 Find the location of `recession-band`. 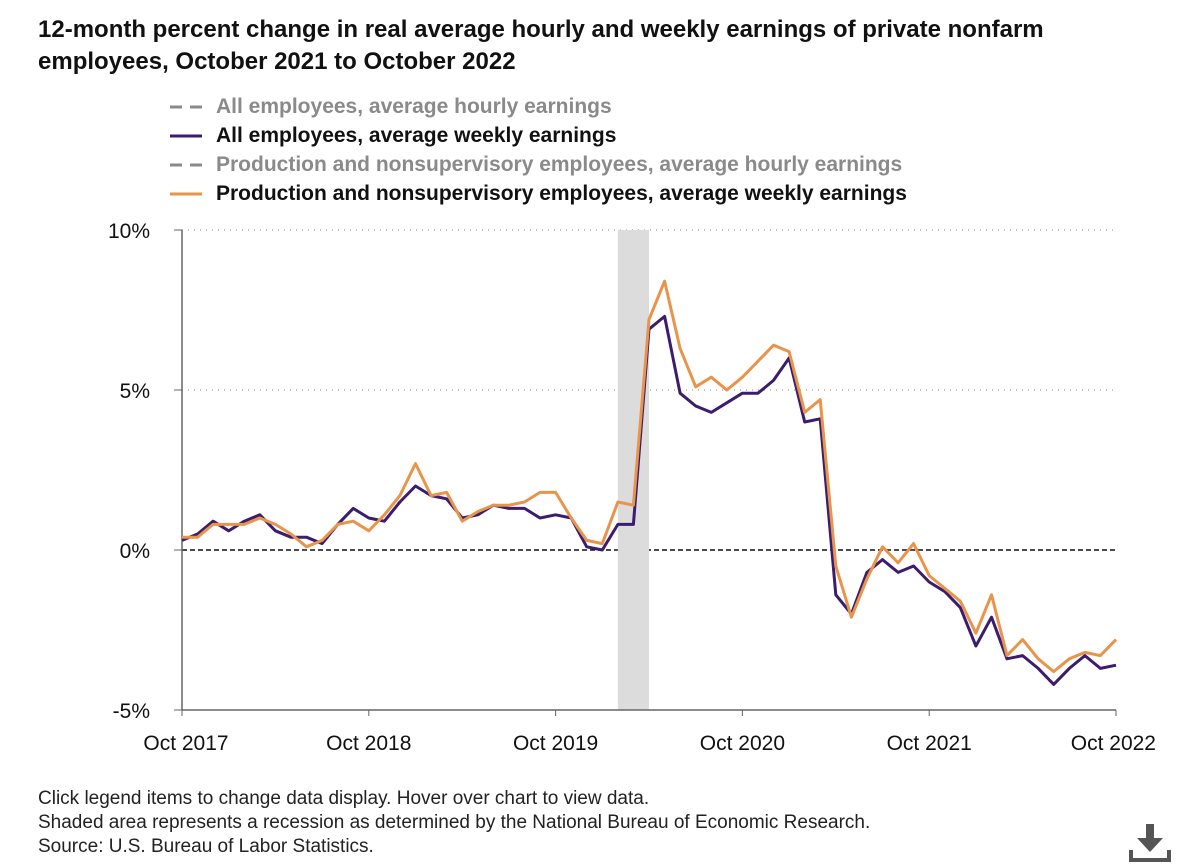

recession-band is located at coordinates (633, 470).